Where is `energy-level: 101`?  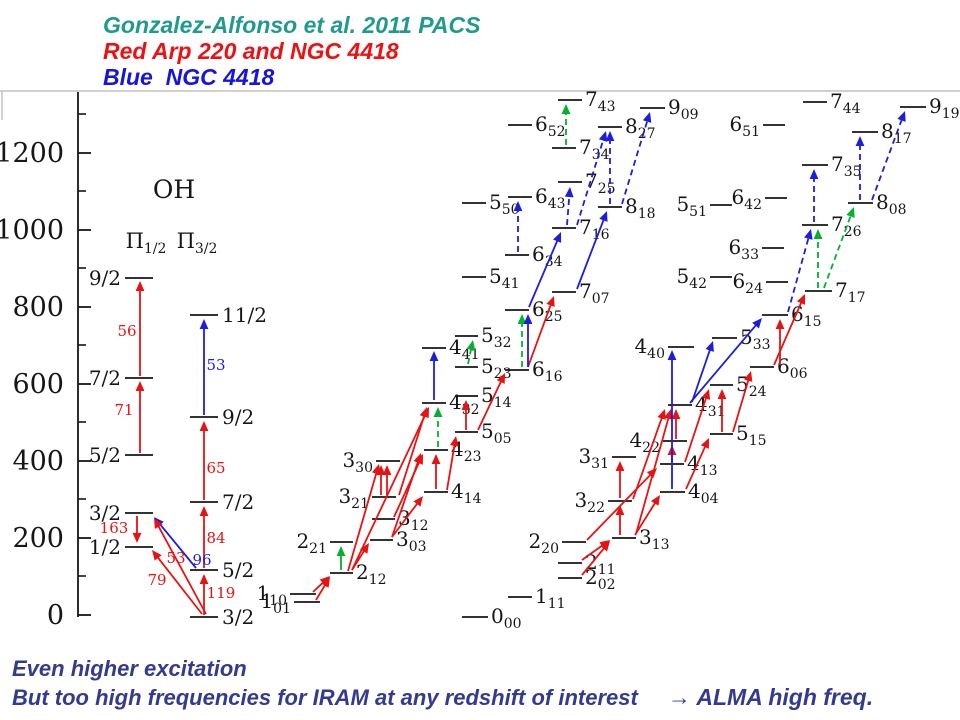
energy-level: 101 is located at coordinates (290, 603).